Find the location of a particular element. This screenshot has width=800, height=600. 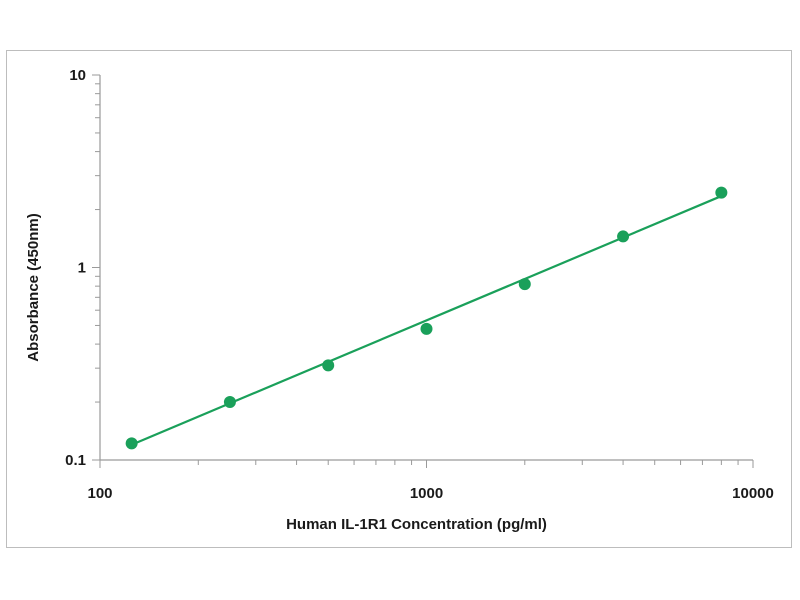

x-tick-label: 10000 is located at coordinates (753, 493).